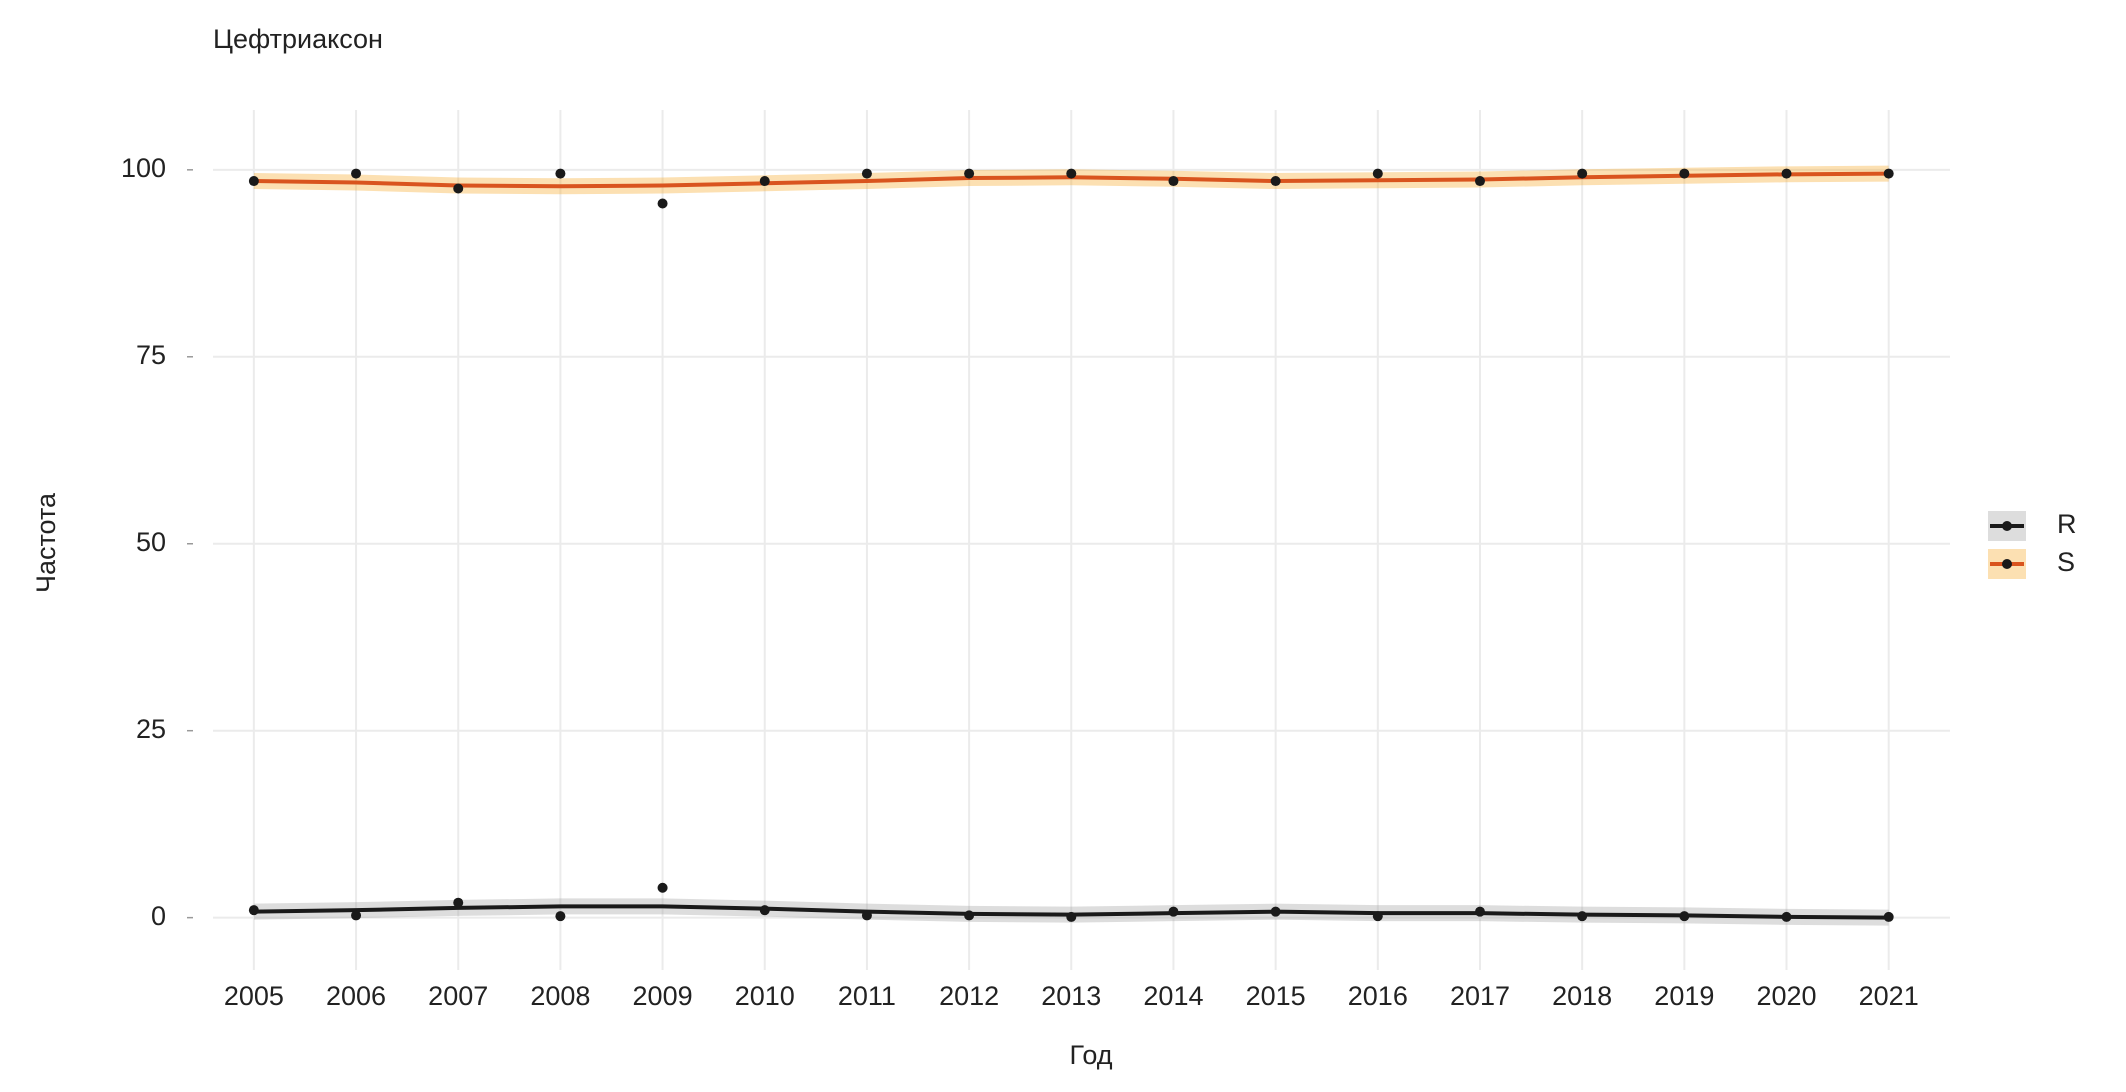 This screenshot has width=2126, height=1092. Describe the element at coordinates (1889, 996) in the screenshot. I see `x-tick-label: 2021` at that location.